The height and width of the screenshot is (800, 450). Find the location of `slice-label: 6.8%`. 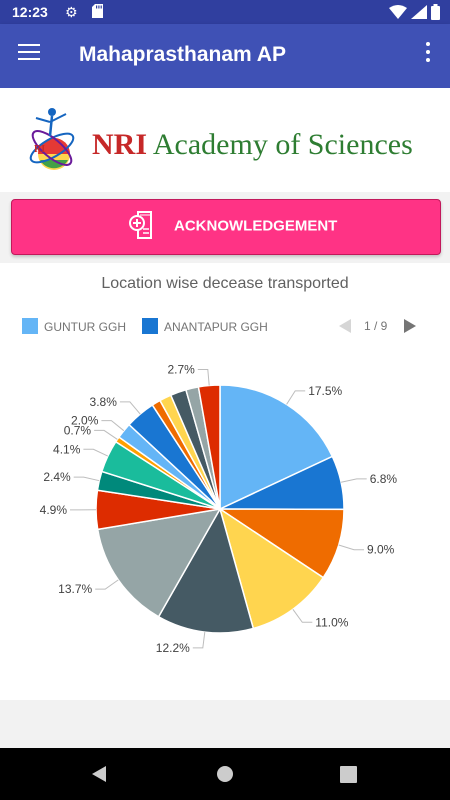

slice-label: 6.8% is located at coordinates (384, 479).